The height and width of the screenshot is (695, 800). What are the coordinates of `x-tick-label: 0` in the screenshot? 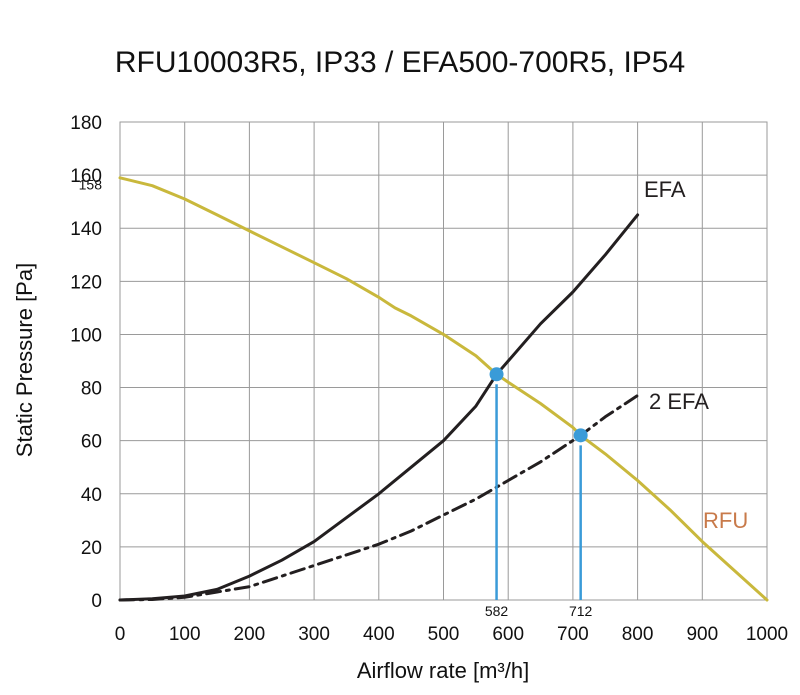 It's located at (120, 634).